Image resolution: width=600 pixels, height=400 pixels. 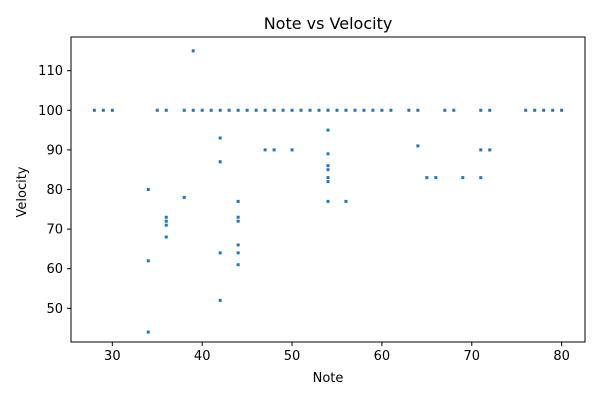 I want to click on x-axis-label: Note, so click(x=328, y=378).